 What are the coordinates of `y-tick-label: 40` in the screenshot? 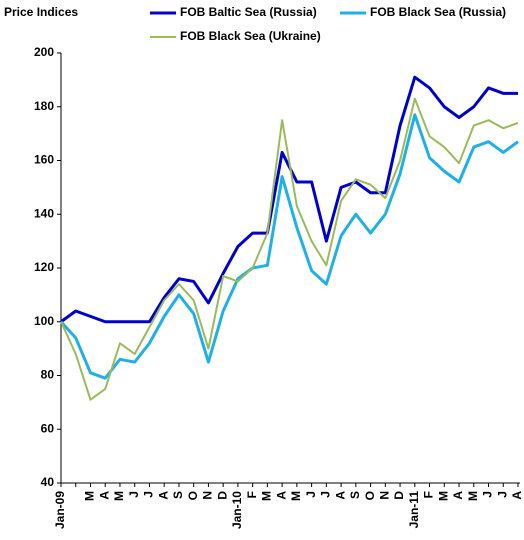 It's located at (48, 482).